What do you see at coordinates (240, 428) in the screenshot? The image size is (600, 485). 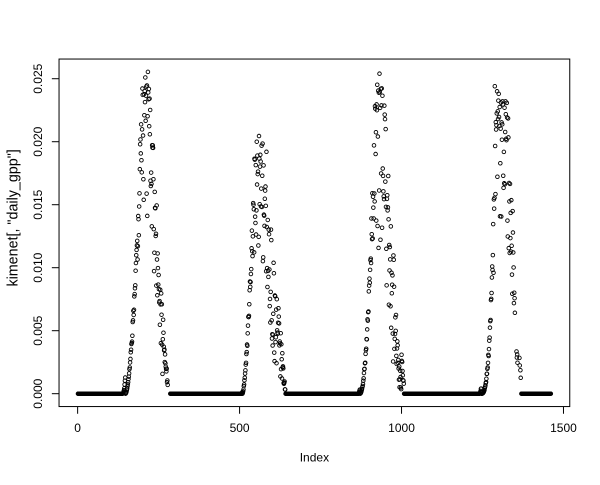 I see `x-tick-label: 500` at bounding box center [240, 428].